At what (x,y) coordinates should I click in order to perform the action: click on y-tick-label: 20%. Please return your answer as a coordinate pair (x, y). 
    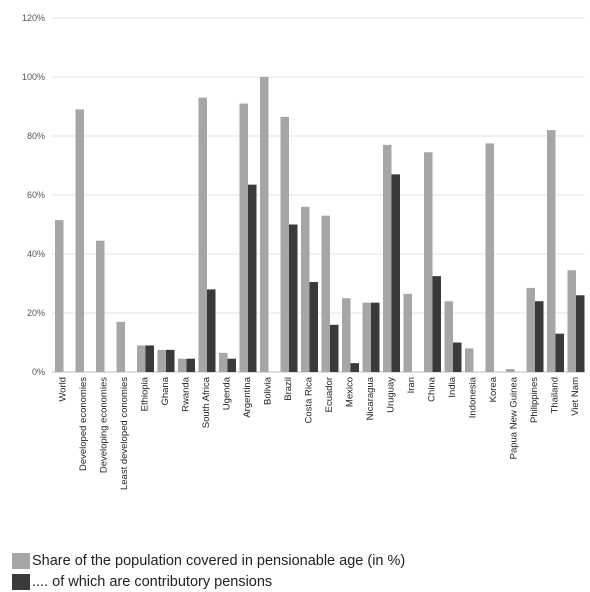
    Looking at the image, I should click on (36, 313).